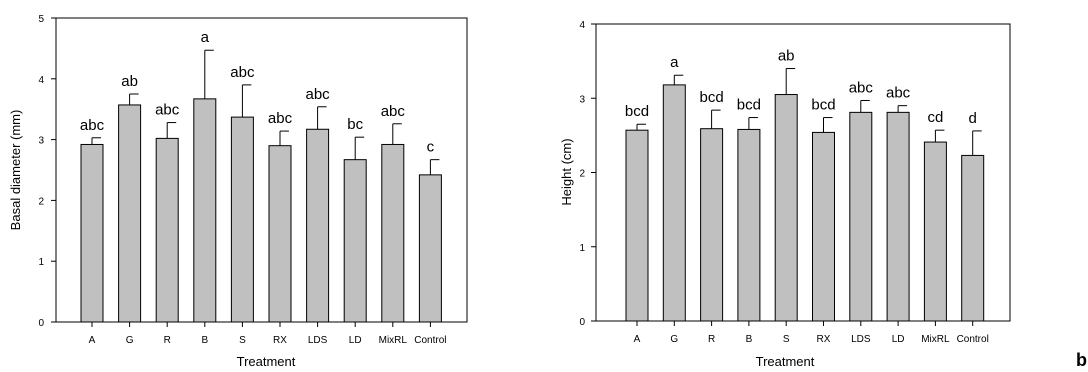 Image resolution: width=1088 pixels, height=372 pixels. Describe the element at coordinates (15, 170) in the screenshot. I see `y-axis-label: Basal diameter (mm)` at that location.